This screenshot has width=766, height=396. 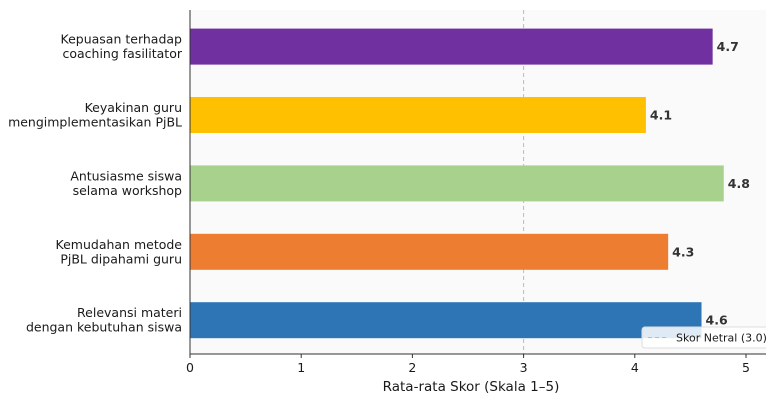 What do you see at coordinates (721, 338) in the screenshot?
I see `legend-label: Skor Netral (3.0)` at bounding box center [721, 338].